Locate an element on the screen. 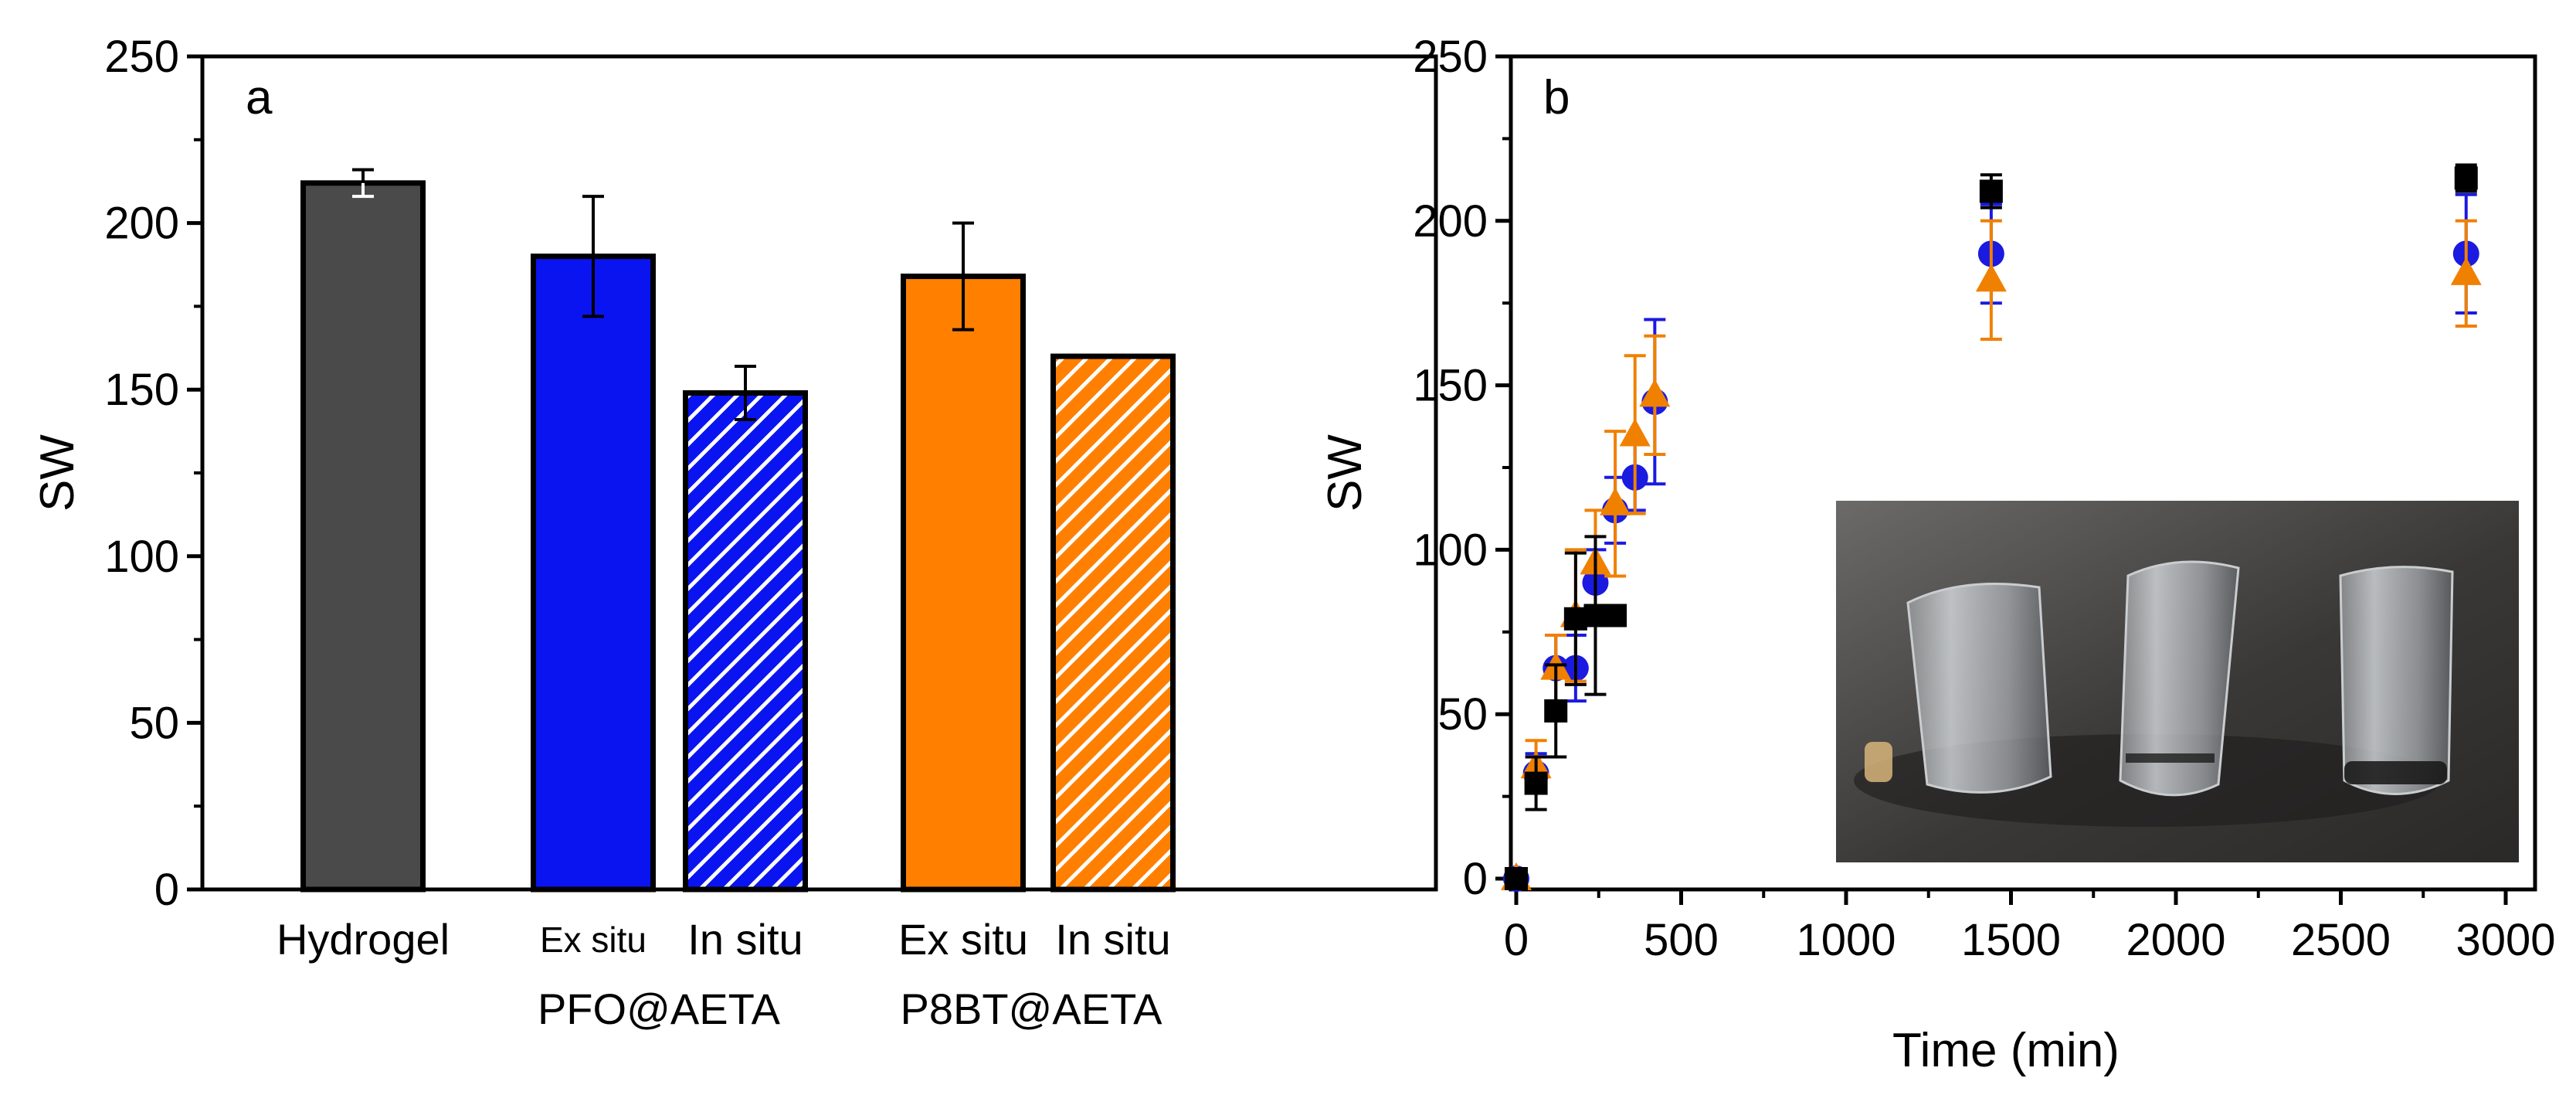 This screenshot has height=1095, width=2576. x-tick-label: 1500 is located at coordinates (2011, 940).